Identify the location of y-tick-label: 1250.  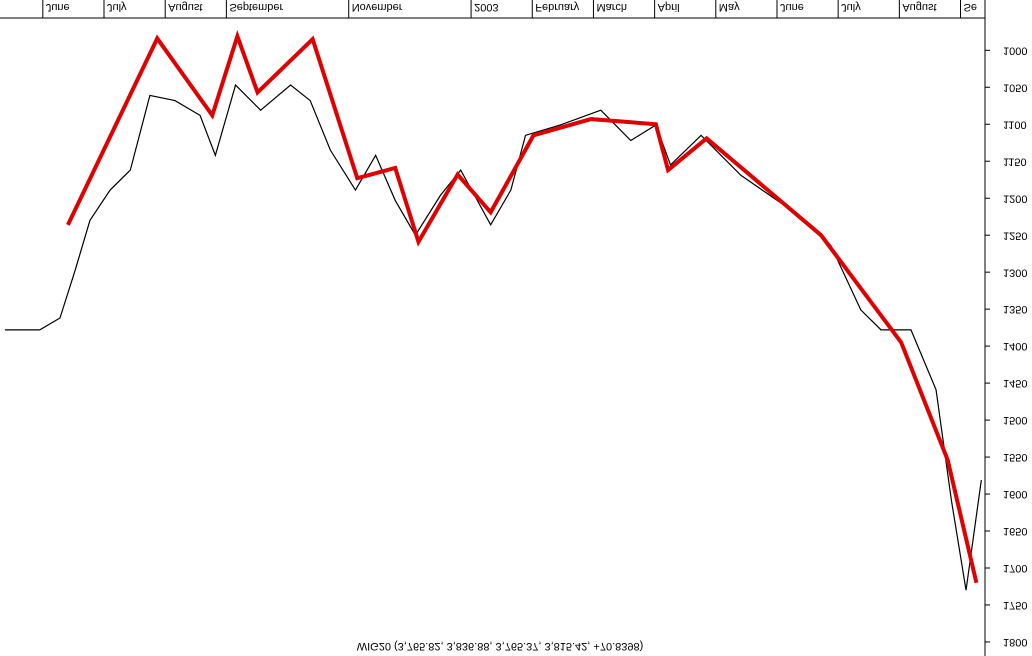
(1015, 235).